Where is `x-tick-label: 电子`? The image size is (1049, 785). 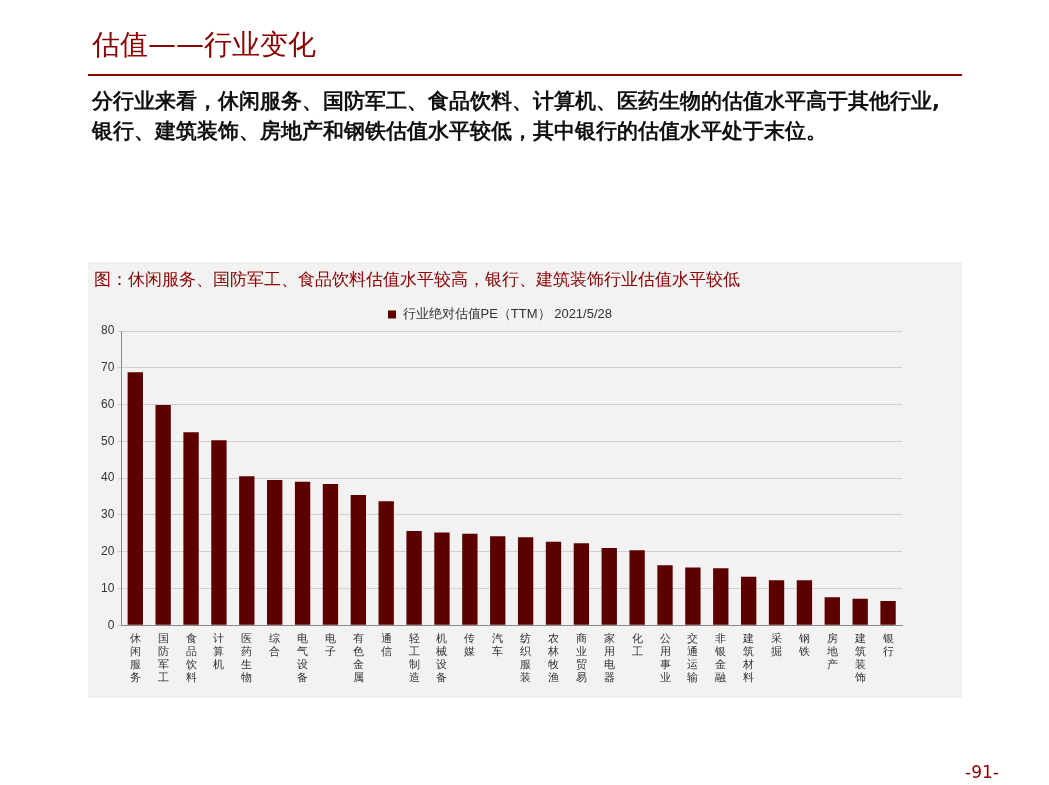
x-tick-label: 电子 is located at coordinates (330, 644).